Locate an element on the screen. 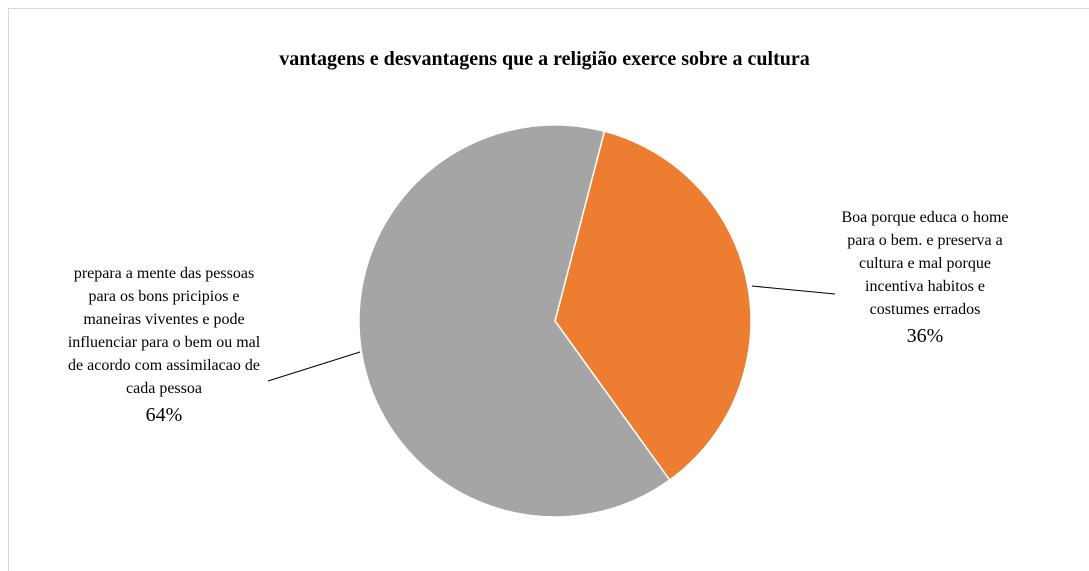  label-value: 64% is located at coordinates (164, 415).